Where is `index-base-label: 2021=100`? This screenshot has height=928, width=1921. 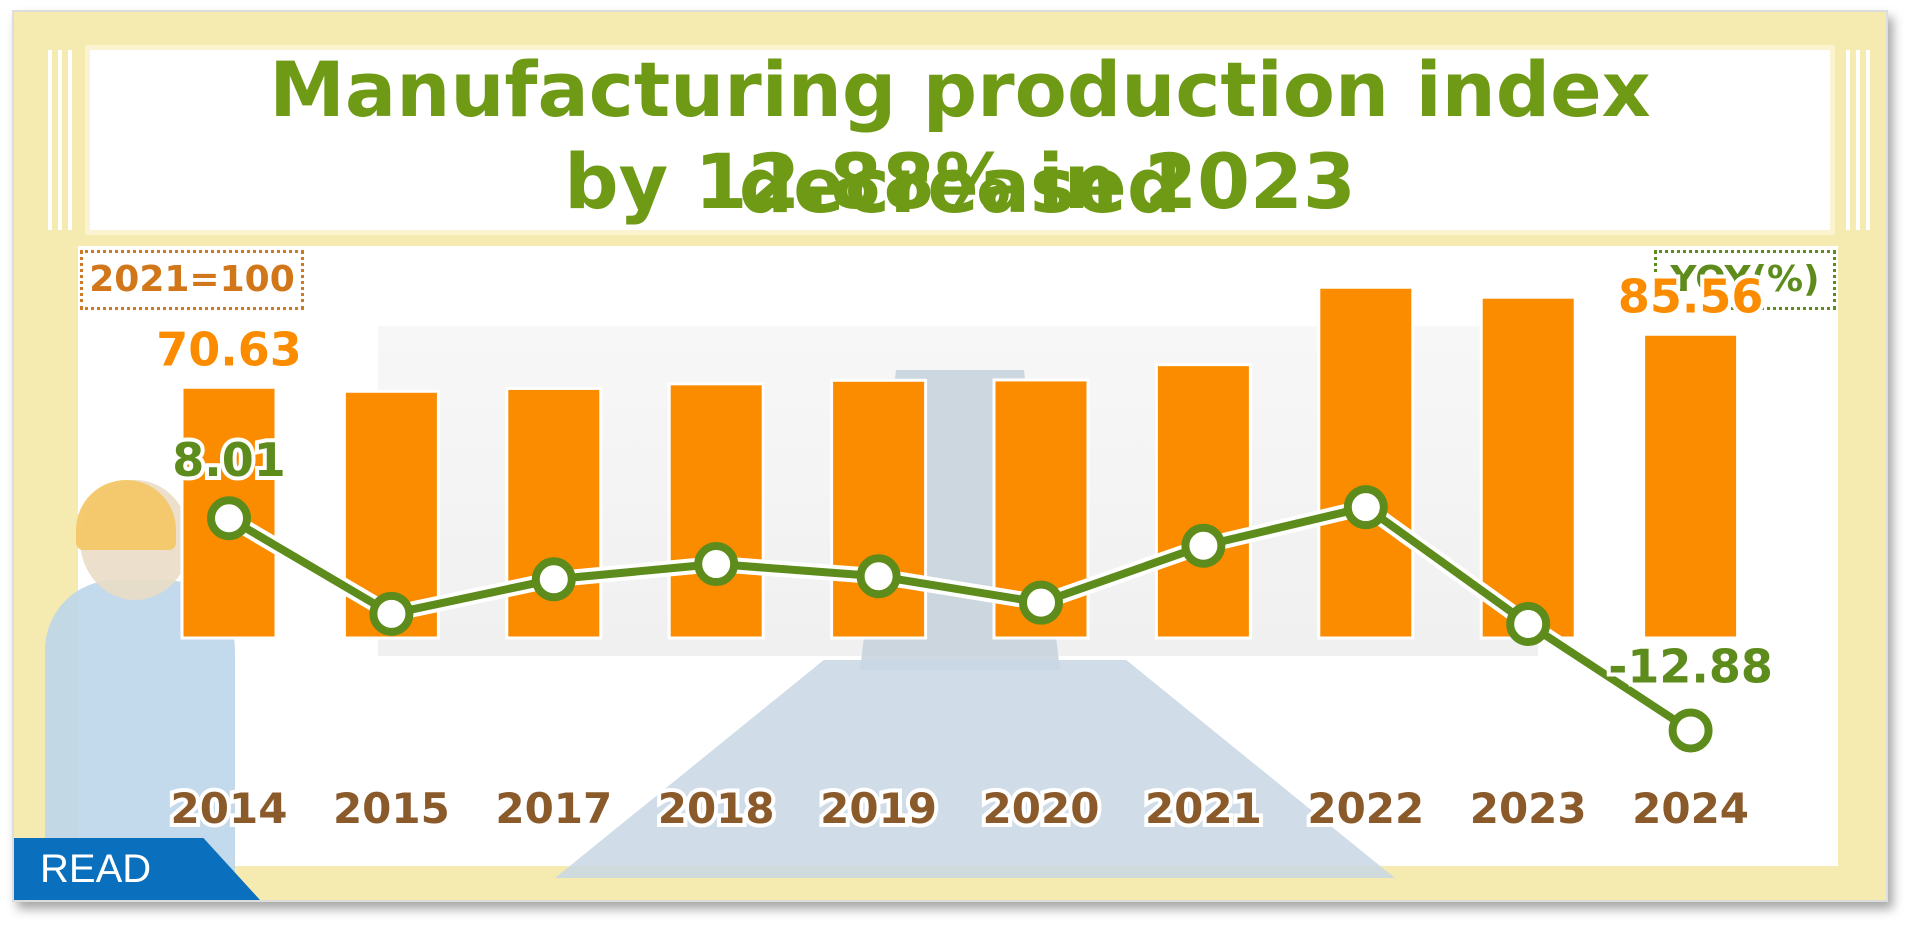
index-base-label: 2021=100 is located at coordinates (192, 280).